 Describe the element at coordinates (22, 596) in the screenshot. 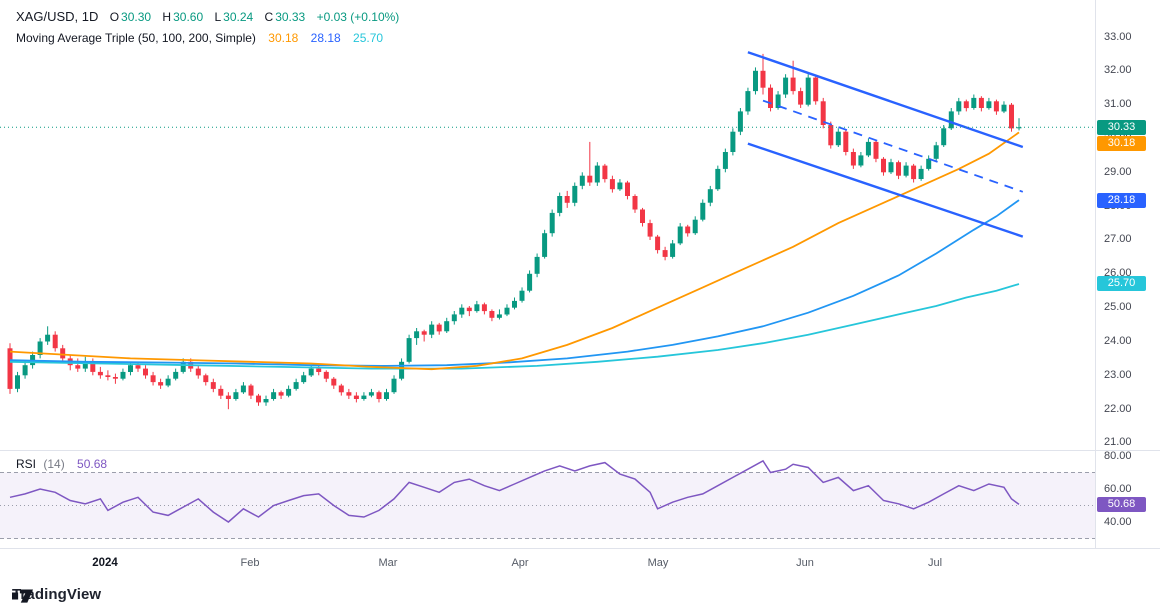

I see `tradingview-logo-icon` at that location.